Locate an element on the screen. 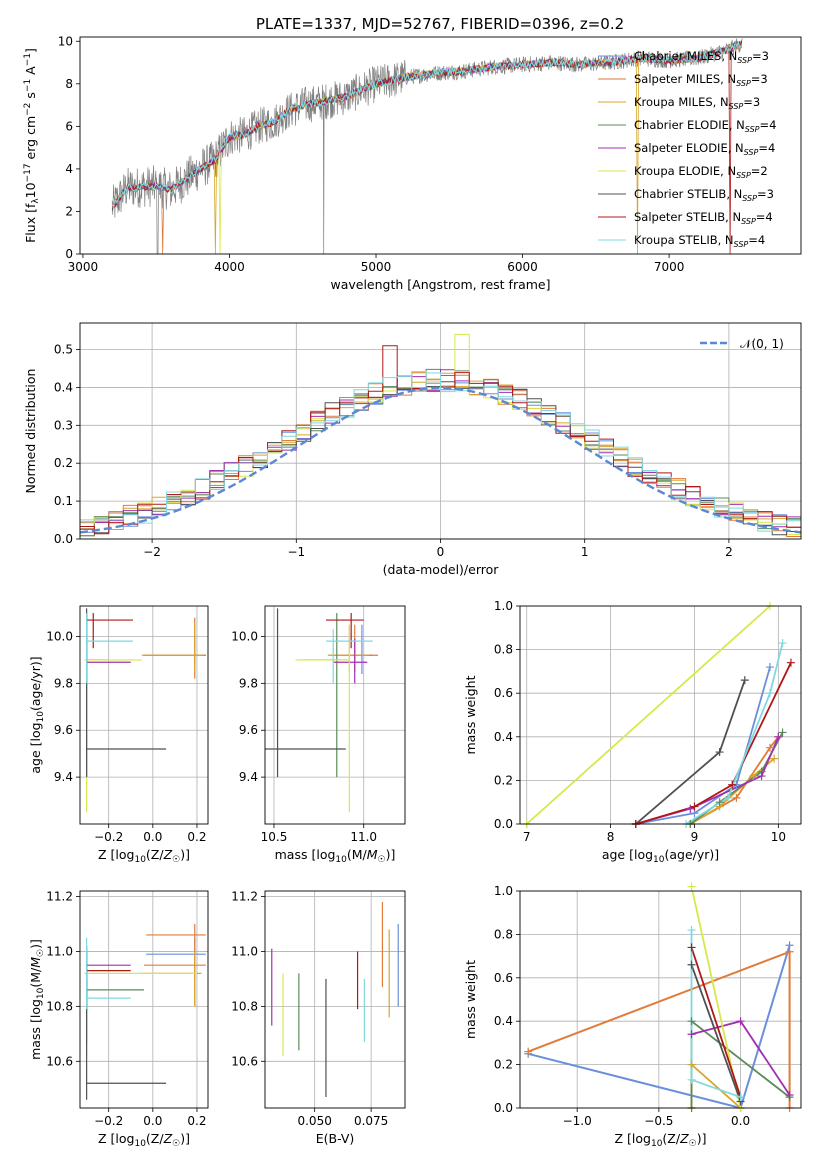 Image resolution: width=819 pixels, height=1170 pixels. legend-entry: Kroupa ELODIE, NSSP=2 is located at coordinates (701, 172).